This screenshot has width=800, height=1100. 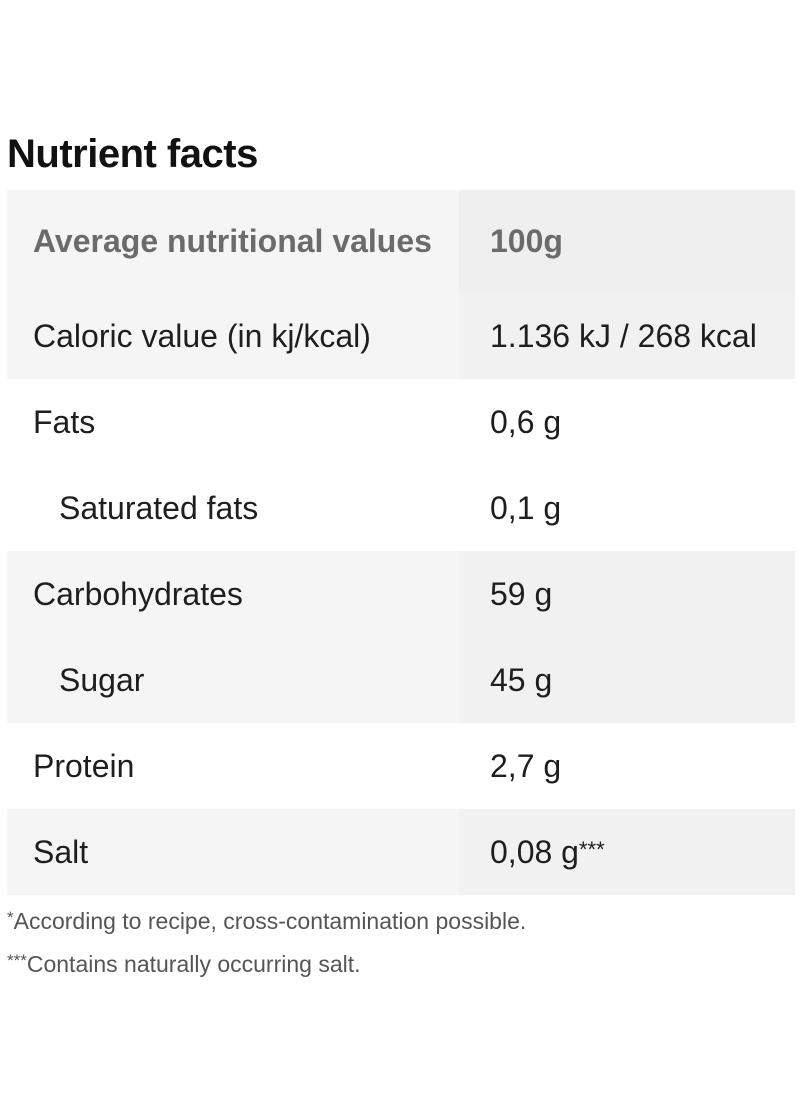 What do you see at coordinates (17, 960) in the screenshot?
I see `footnote-marker: ***` at bounding box center [17, 960].